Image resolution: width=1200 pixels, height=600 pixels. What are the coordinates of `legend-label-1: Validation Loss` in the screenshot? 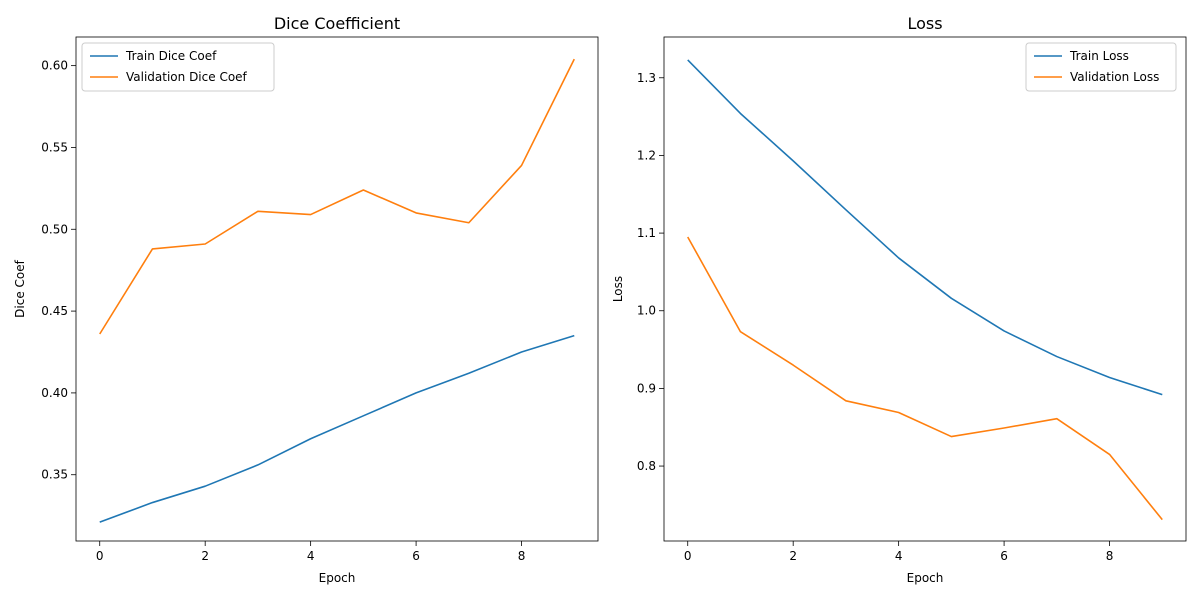 It's located at (1114, 77).